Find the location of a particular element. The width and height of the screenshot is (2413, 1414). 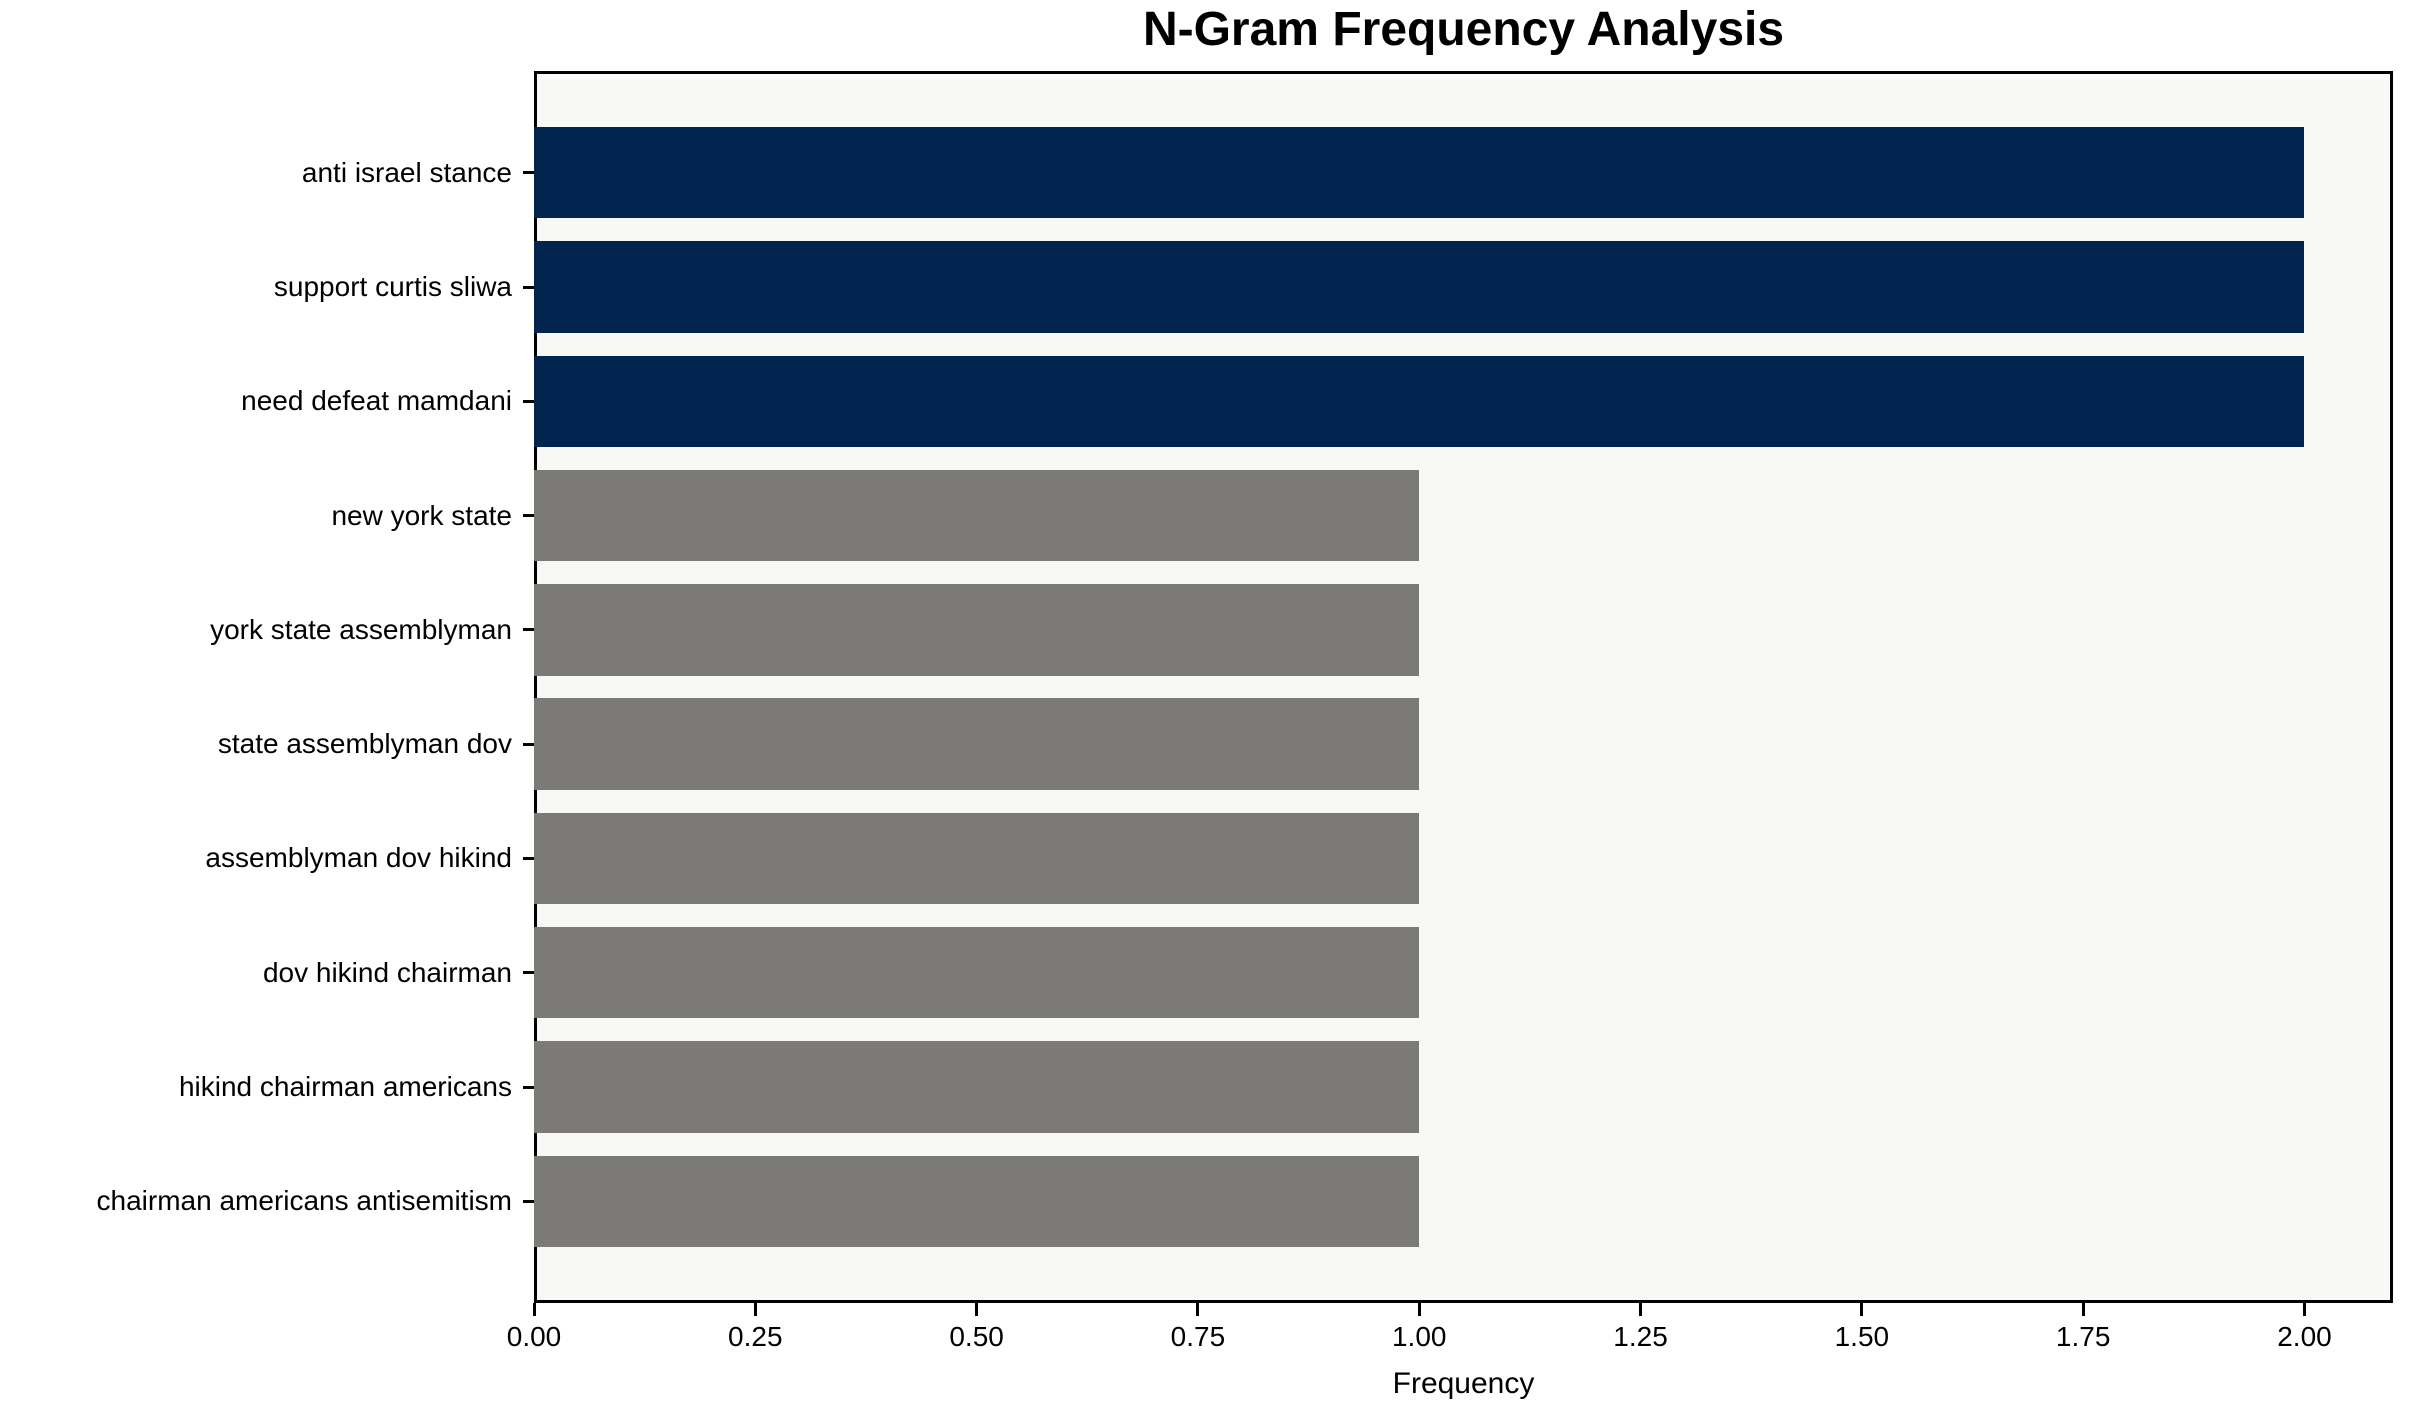

x-axis-label: Frequency is located at coordinates (1463, 1383).